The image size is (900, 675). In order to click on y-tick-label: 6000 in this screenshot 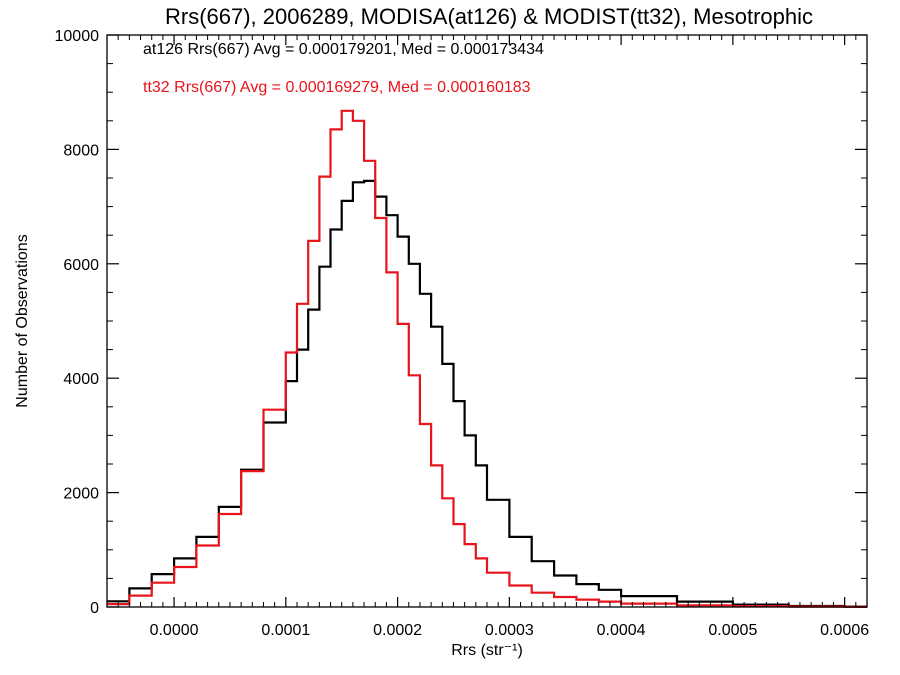, I will do `click(81, 265)`.